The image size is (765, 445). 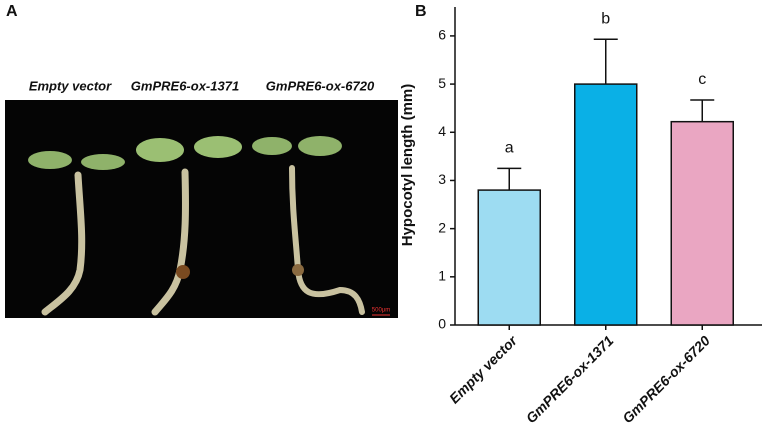 I want to click on y-axis-label: Hypocotyl length (mm), so click(x=407, y=165).